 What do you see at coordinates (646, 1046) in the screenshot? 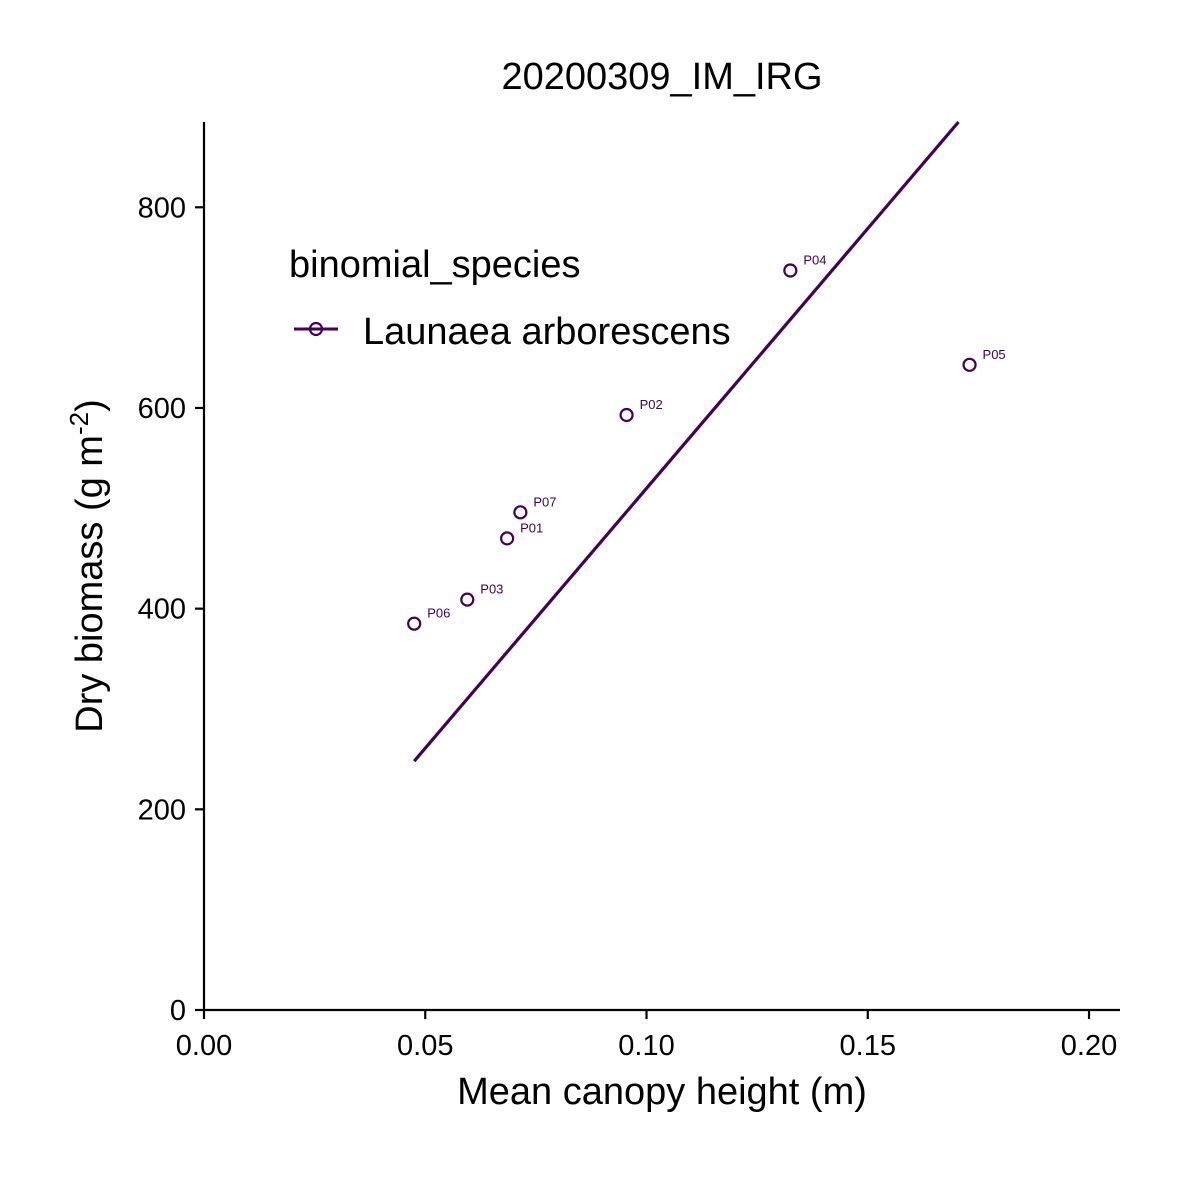
I see `x-tick-label: 0.10` at bounding box center [646, 1046].